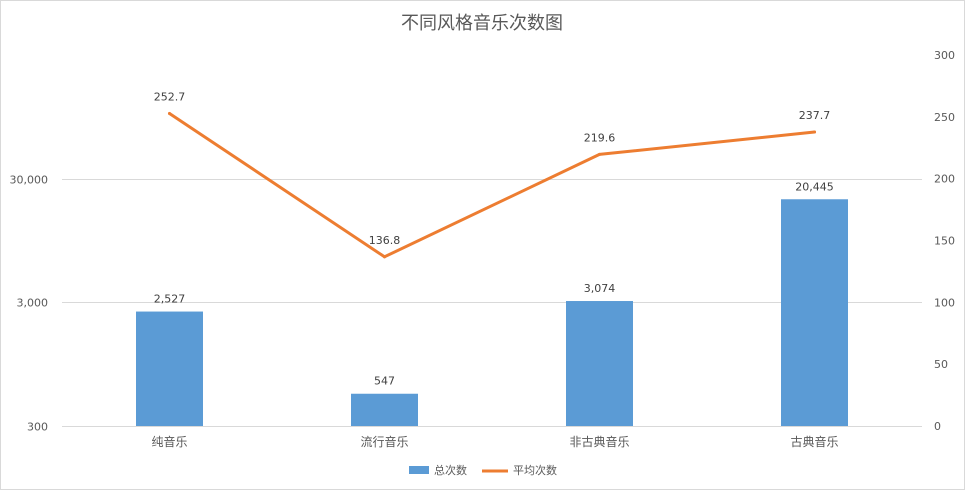  I want to click on legend-label: 平均次数, so click(535, 470).